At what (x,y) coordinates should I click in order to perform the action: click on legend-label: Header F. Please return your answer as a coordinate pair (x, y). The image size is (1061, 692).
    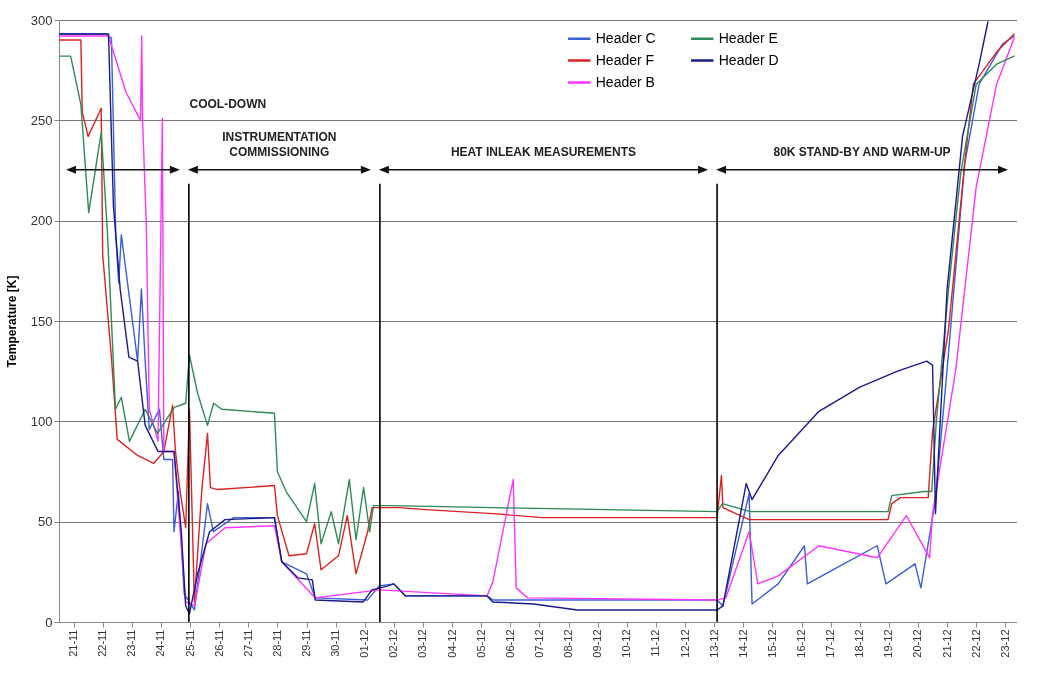
    Looking at the image, I should click on (625, 59).